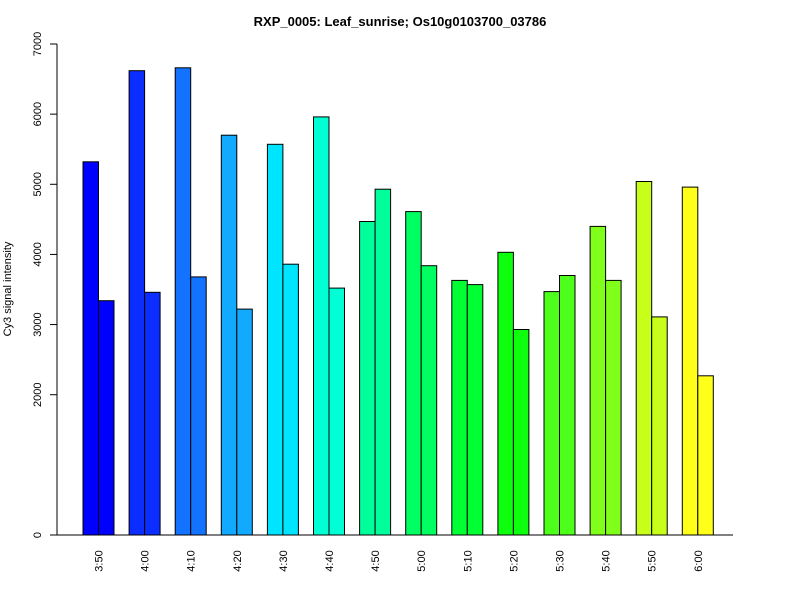  What do you see at coordinates (38, 254) in the screenshot?
I see `y-tick-label: 4000` at bounding box center [38, 254].